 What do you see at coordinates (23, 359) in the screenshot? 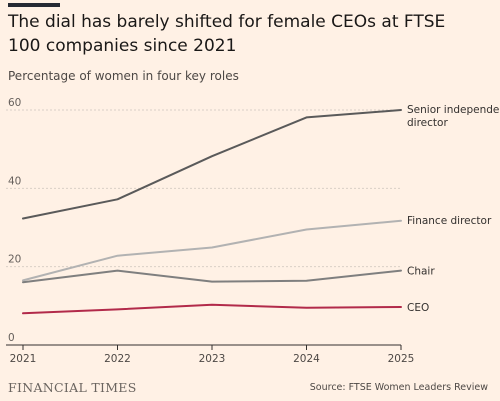
I see `x-tick-label: 2021` at bounding box center [23, 359].